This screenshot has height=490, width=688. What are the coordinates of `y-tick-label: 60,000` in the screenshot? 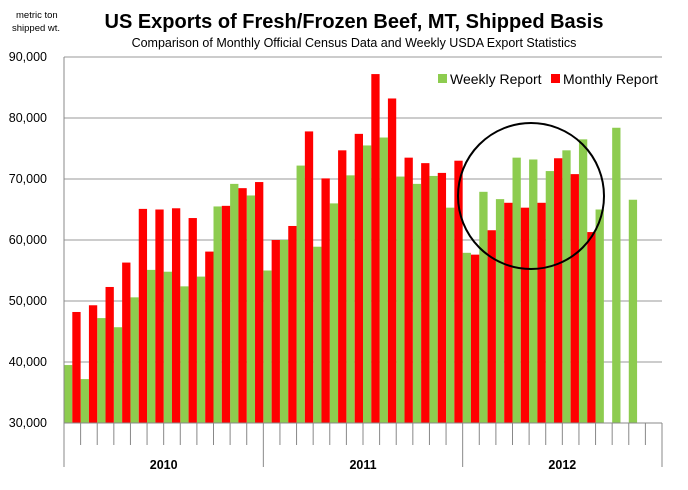 It's located at (28, 240).